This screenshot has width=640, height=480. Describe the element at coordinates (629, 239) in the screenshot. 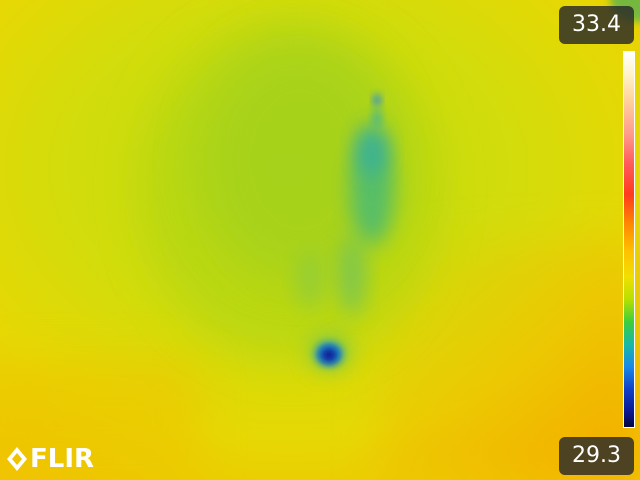

I see `temperature-scale-bar` at that location.